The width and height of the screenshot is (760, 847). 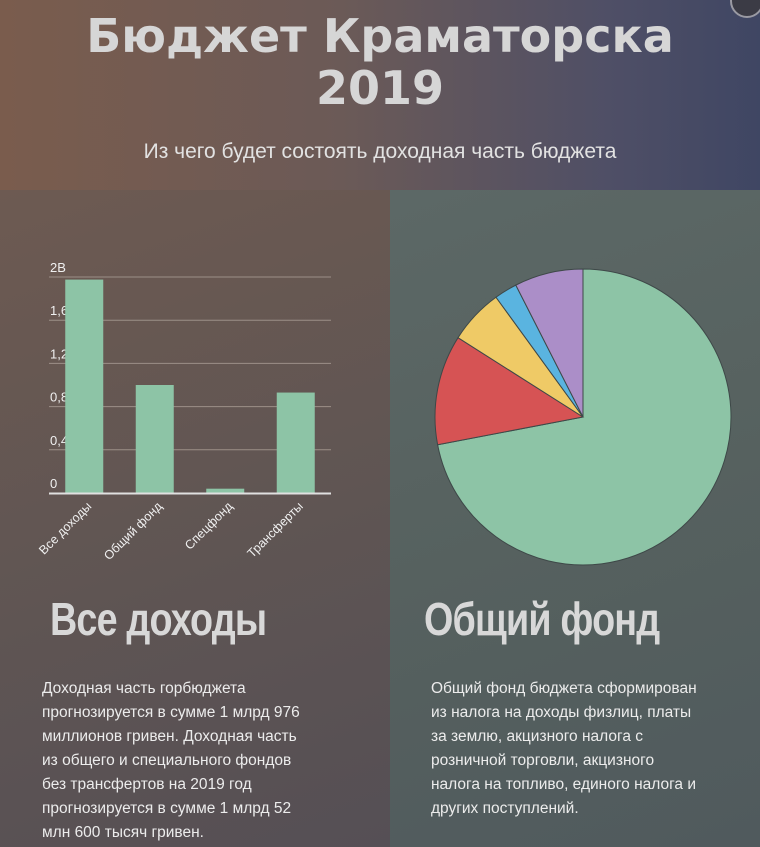 I want to click on general-fund-line: других поступлений., so click(x=505, y=808).